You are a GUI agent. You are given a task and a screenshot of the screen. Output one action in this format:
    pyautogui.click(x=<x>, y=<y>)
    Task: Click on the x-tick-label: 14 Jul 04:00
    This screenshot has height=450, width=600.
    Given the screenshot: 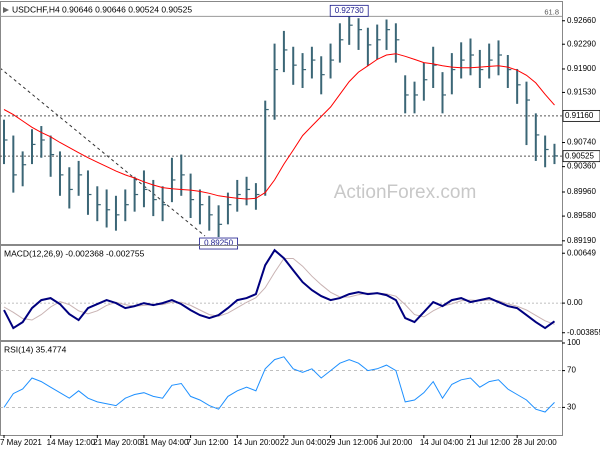 What is the action you would take?
    pyautogui.click(x=442, y=442)
    